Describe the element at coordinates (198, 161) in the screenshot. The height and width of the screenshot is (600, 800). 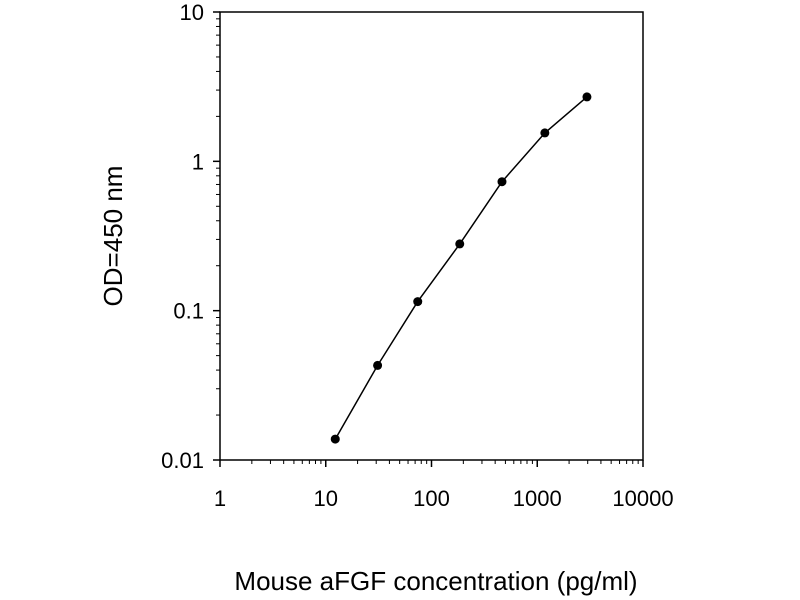
I see `y-tick-label: 1` at that location.